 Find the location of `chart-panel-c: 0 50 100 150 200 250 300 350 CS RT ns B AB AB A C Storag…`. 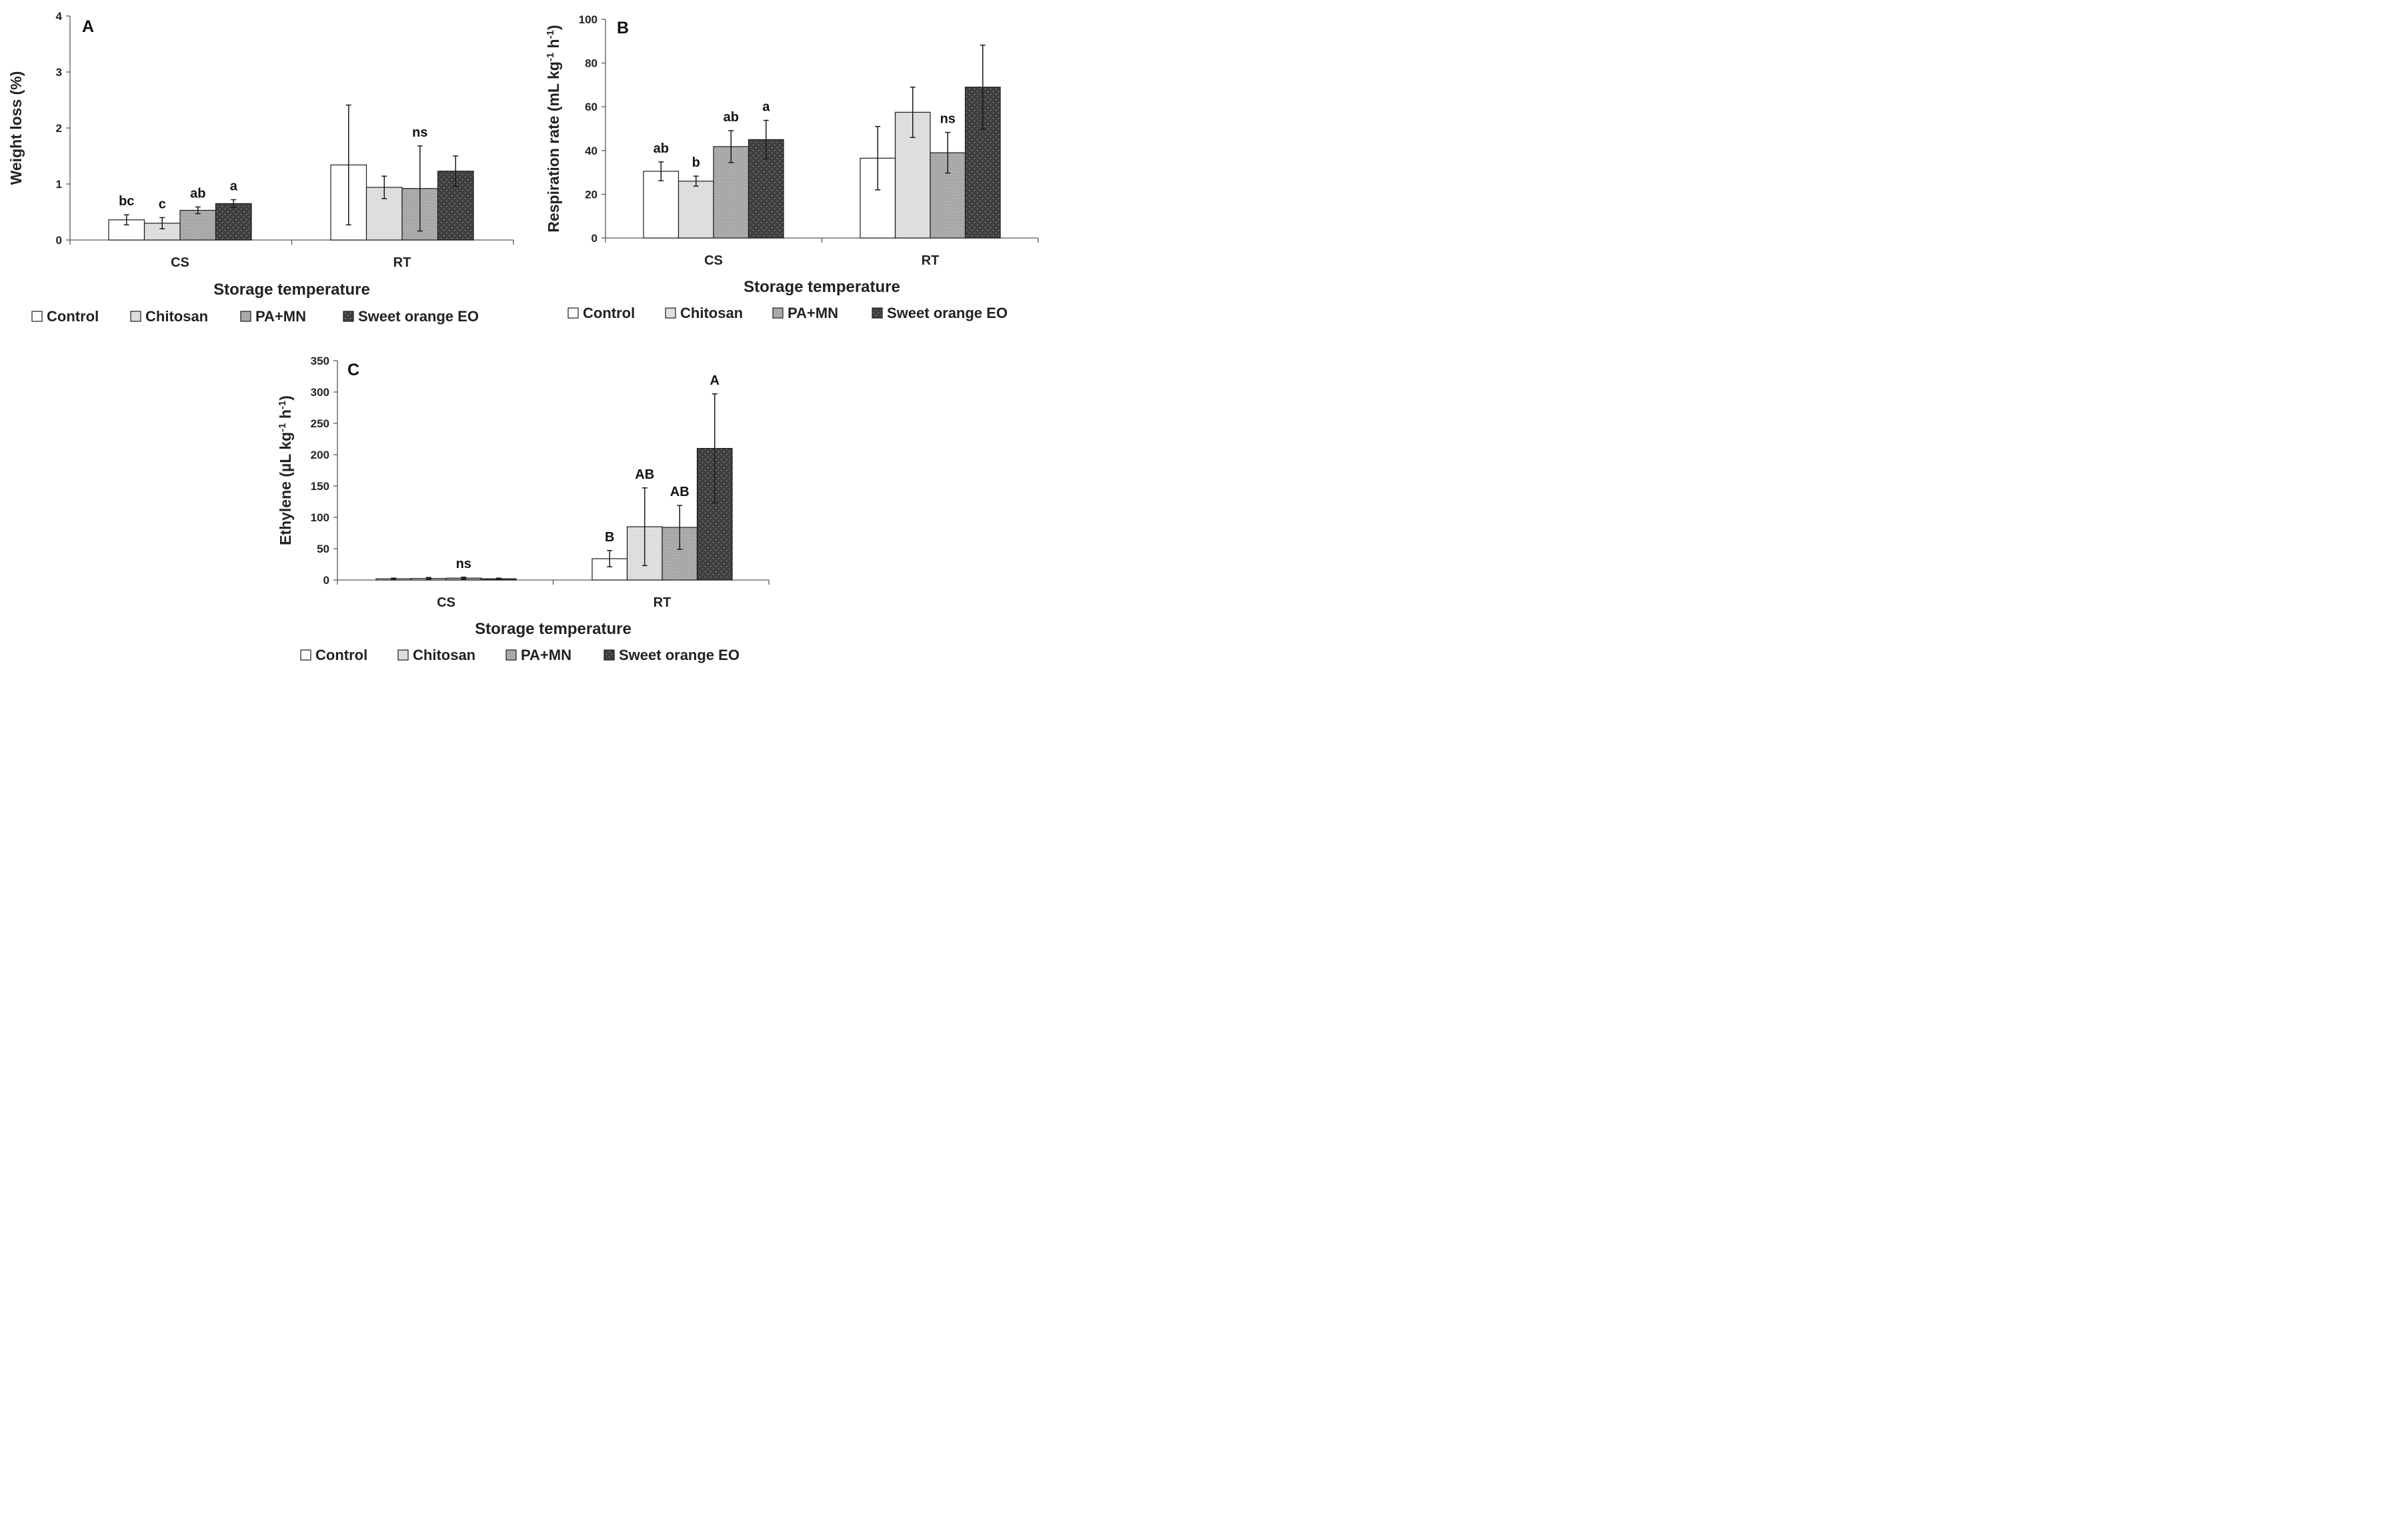

chart-panel-c: 0 50 100 150 200 250 300 350 CS RT ns B AB AB A C Storag… is located at coordinates (523, 509).